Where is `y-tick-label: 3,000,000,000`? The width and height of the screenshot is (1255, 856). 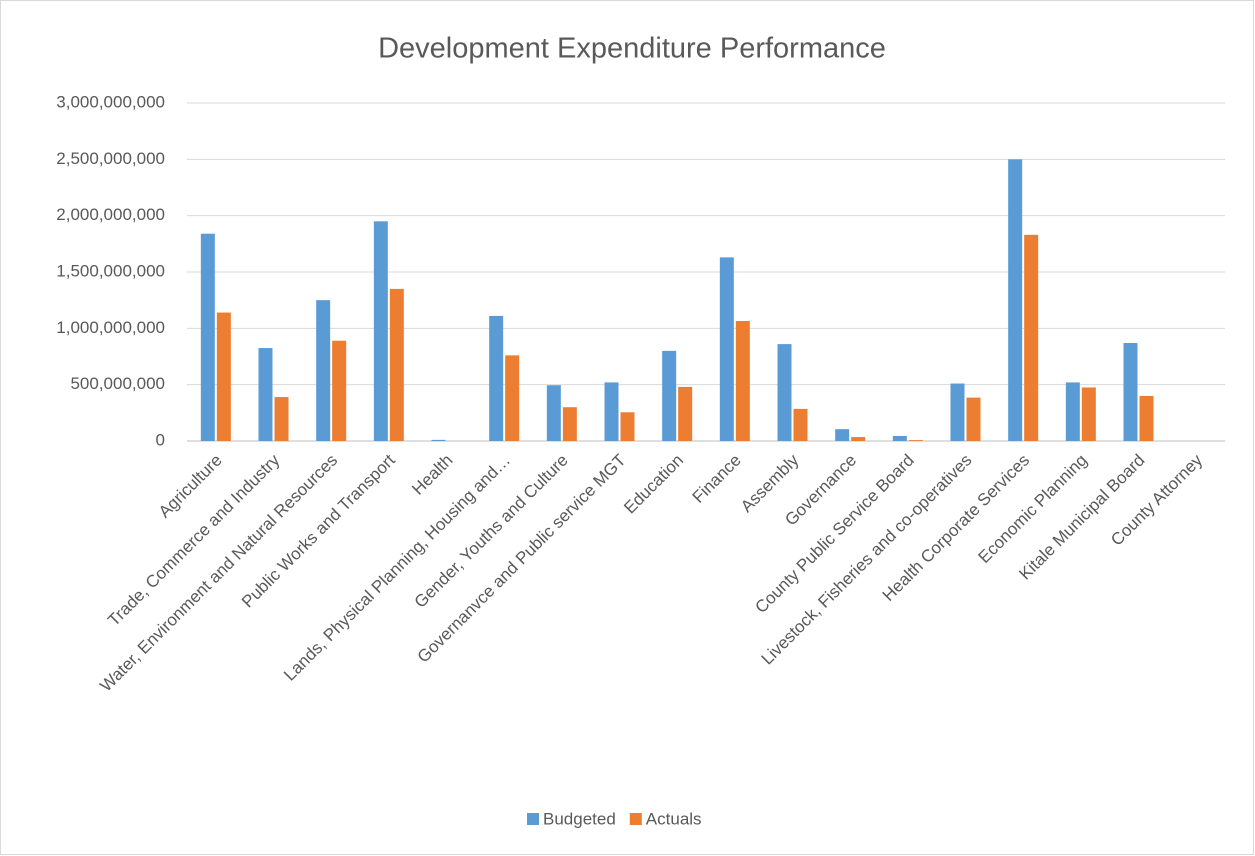
y-tick-label: 3,000,000,000 is located at coordinates (110, 101).